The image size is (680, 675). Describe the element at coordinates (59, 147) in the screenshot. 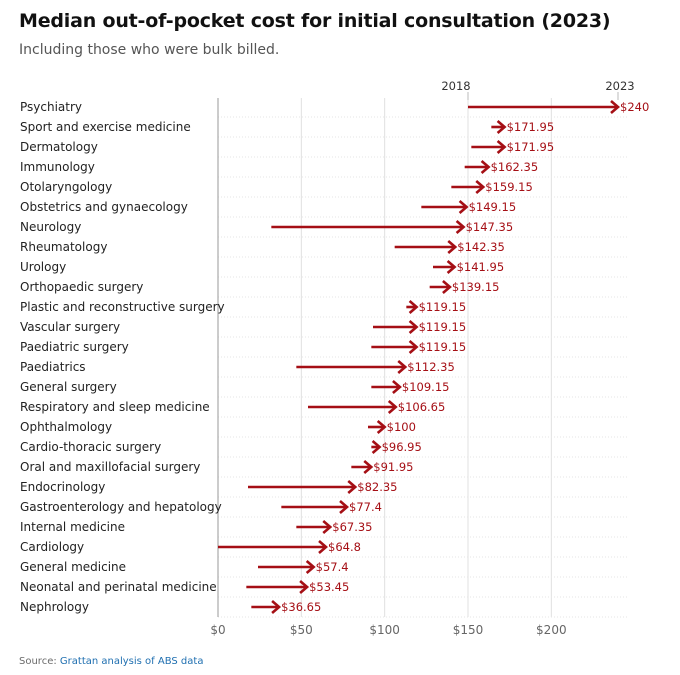

I see `category-label: Dermatology` at that location.